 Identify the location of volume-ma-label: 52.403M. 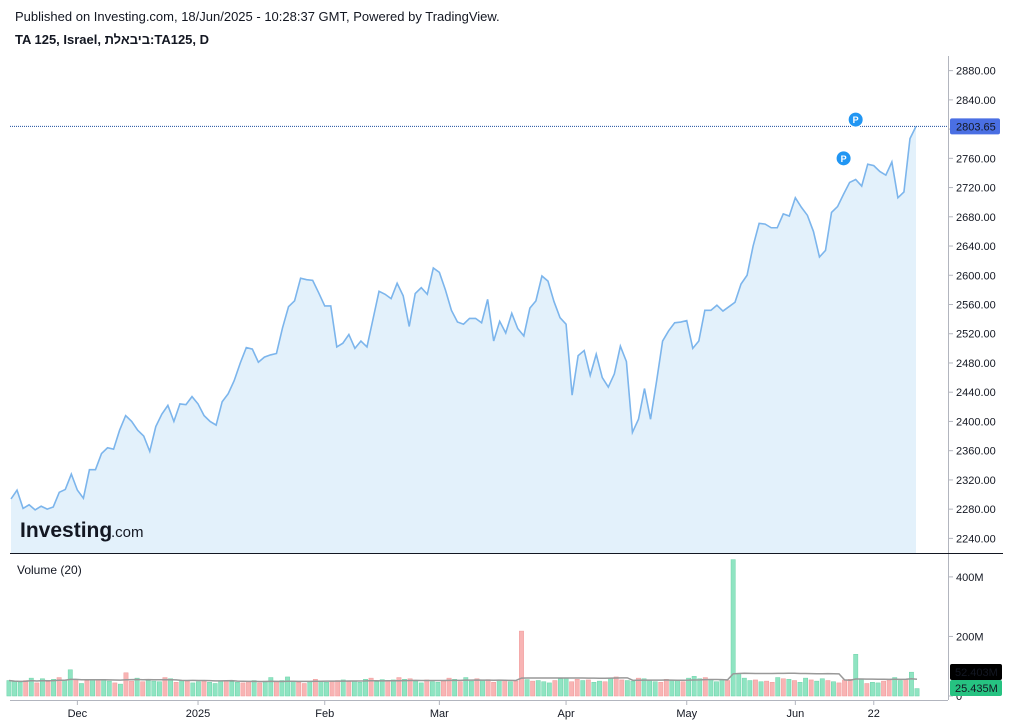
(976, 673).